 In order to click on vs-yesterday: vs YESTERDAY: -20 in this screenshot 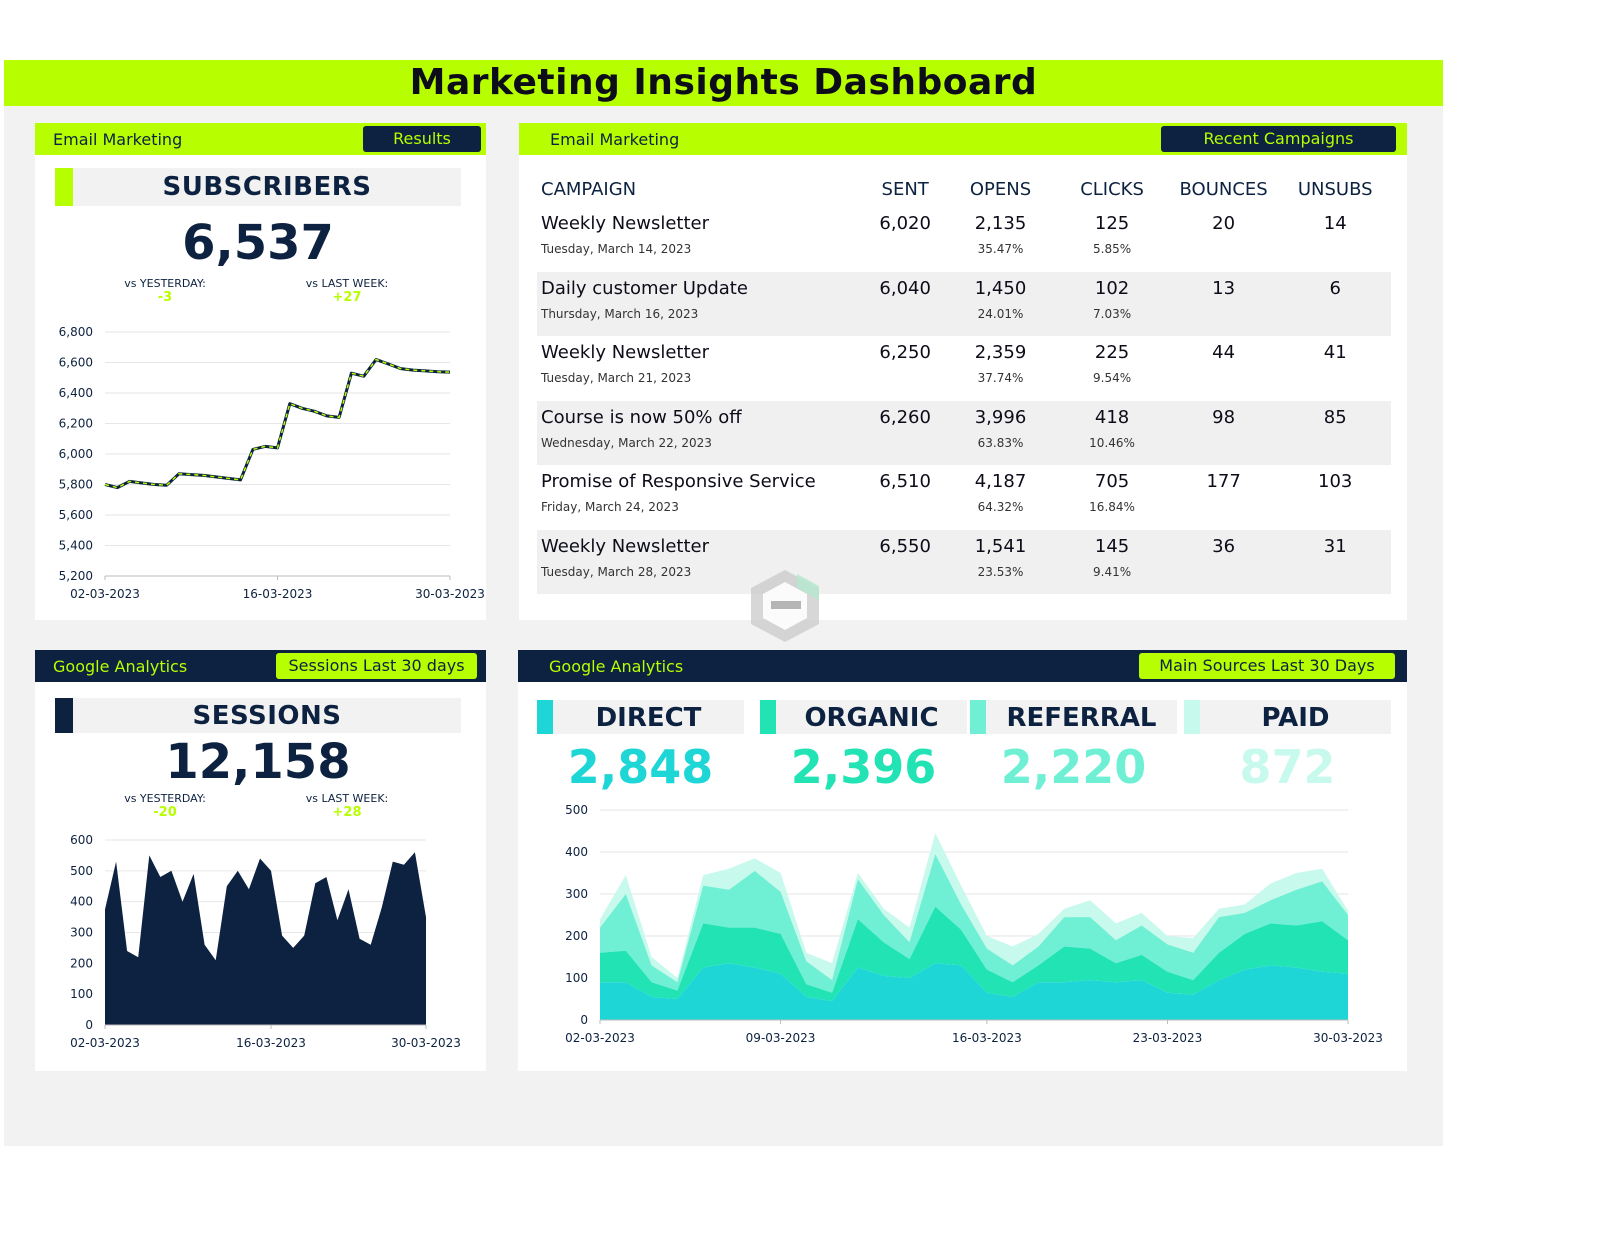, I will do `click(165, 806)`.